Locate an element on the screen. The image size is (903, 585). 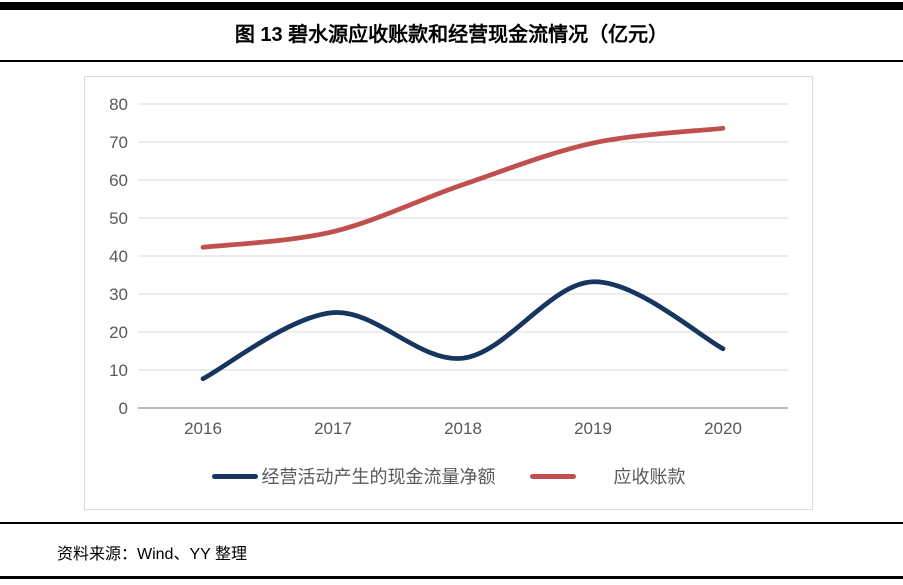
y-axis-tick-label: 50 is located at coordinates (118, 218).